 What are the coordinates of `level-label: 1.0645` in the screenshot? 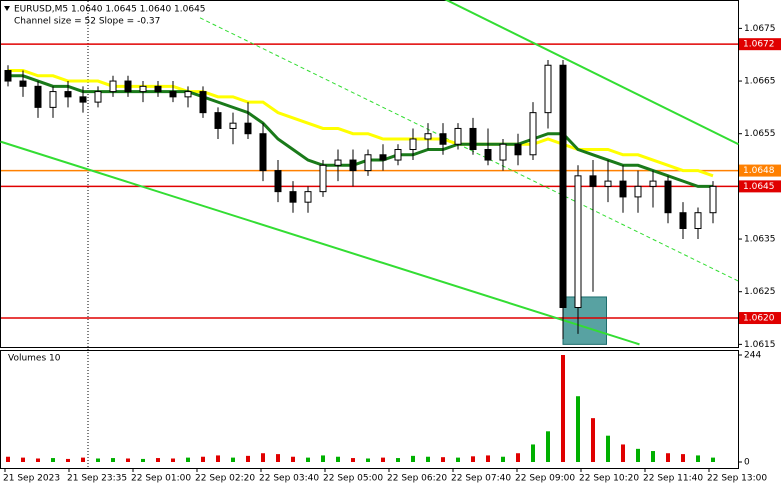 It's located at (759, 187).